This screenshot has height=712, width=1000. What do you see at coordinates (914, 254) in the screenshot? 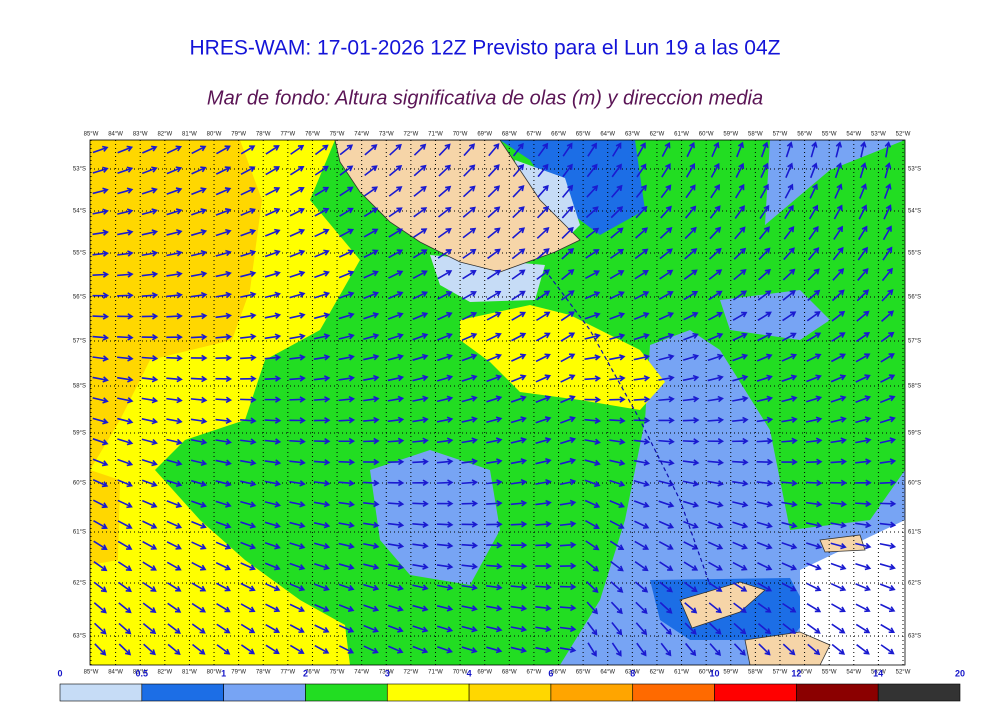
I see `lat-label-right: 55°S` at bounding box center [914, 254].